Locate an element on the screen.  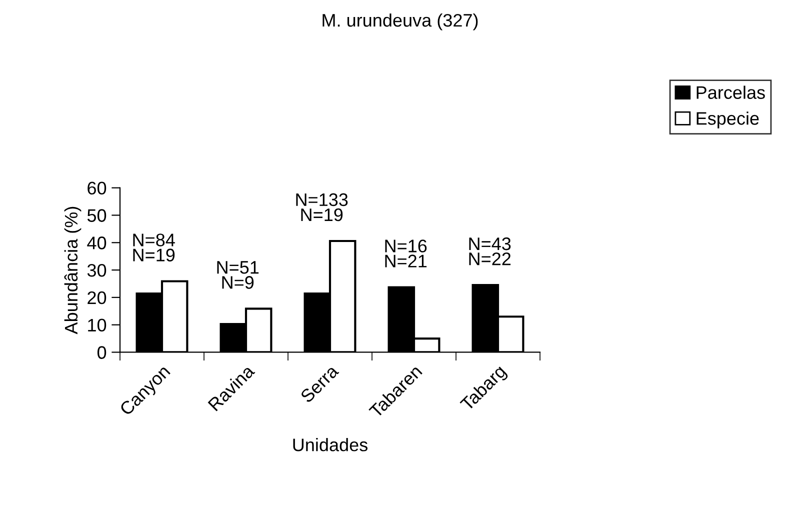
y-tick-label: 20 is located at coordinates (97, 297).